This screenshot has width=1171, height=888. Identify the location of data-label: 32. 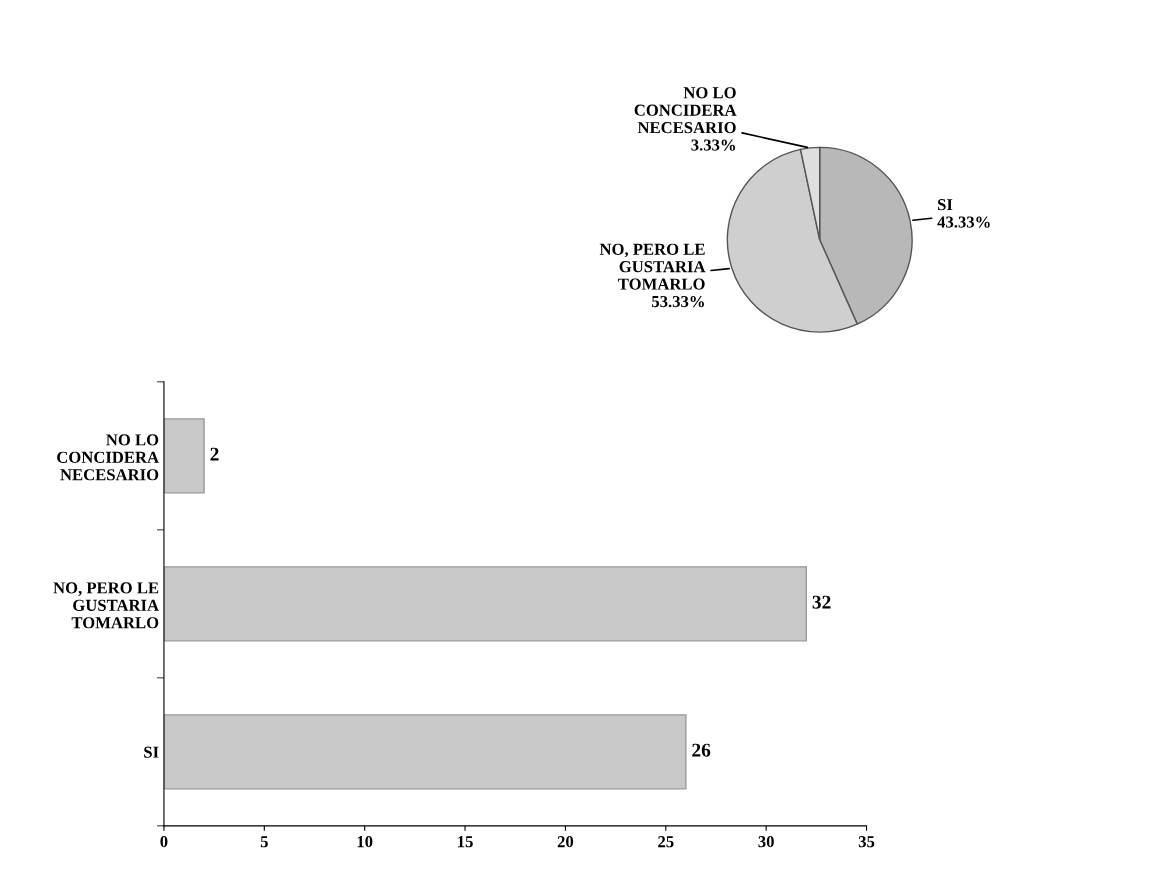
(821, 602).